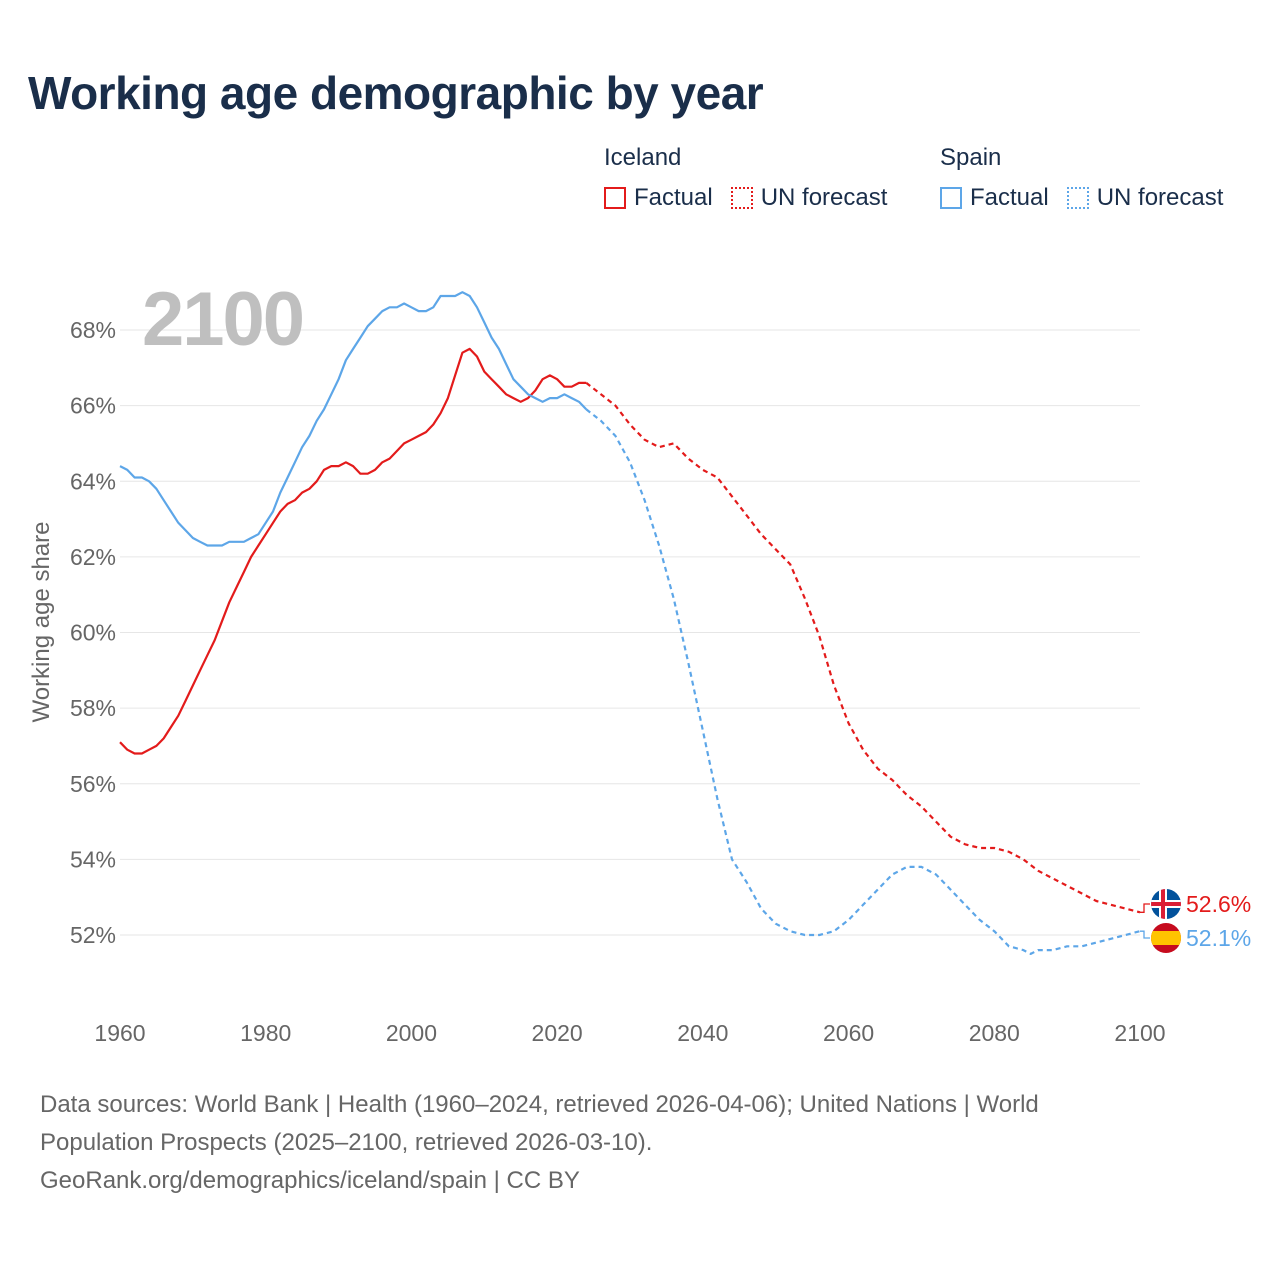 Image resolution: width=1280 pixels, height=1280 pixels. Describe the element at coordinates (93, 633) in the screenshot. I see `y-tick-label: 60%` at that location.